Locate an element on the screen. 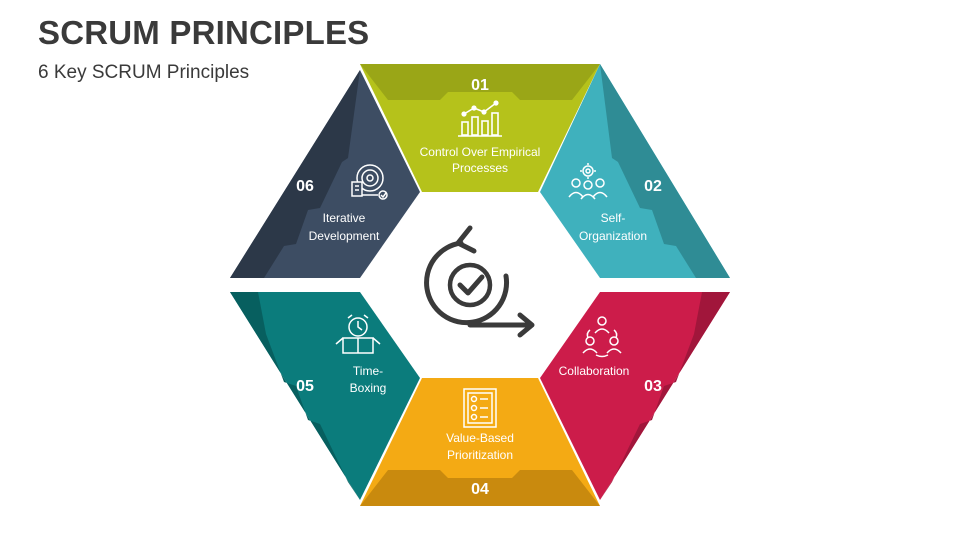 The height and width of the screenshot is (540, 960). bar-chart-trend-icon is located at coordinates (480, 118).